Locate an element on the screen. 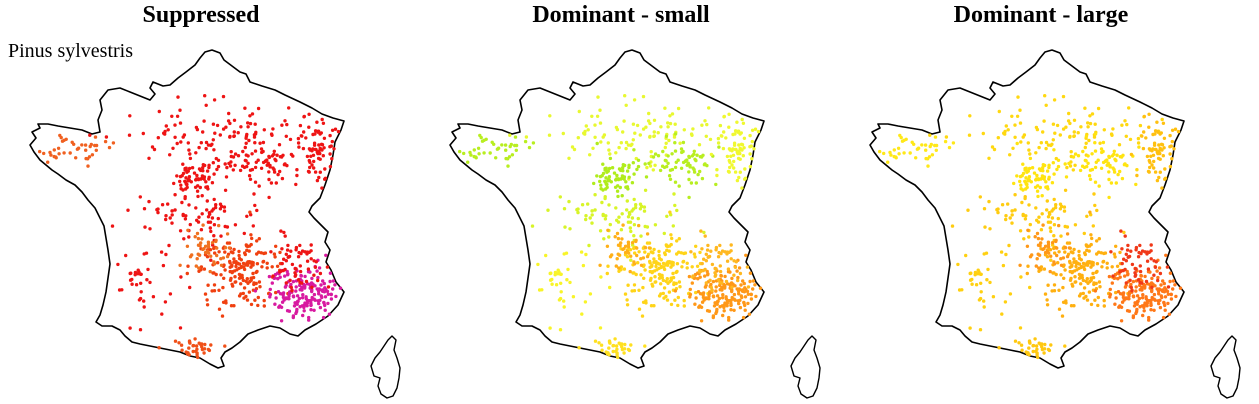 This screenshot has height=404, width=1259. corsica-outline is located at coordinates (385, 367).